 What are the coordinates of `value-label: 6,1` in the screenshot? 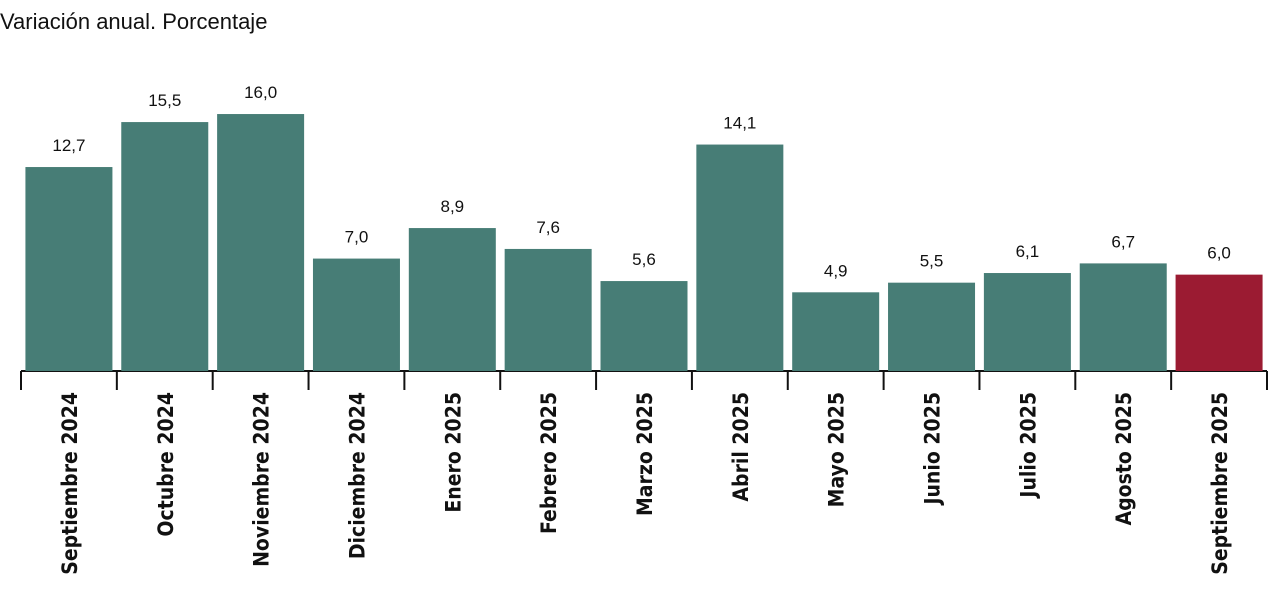 It's located at (1028, 251).